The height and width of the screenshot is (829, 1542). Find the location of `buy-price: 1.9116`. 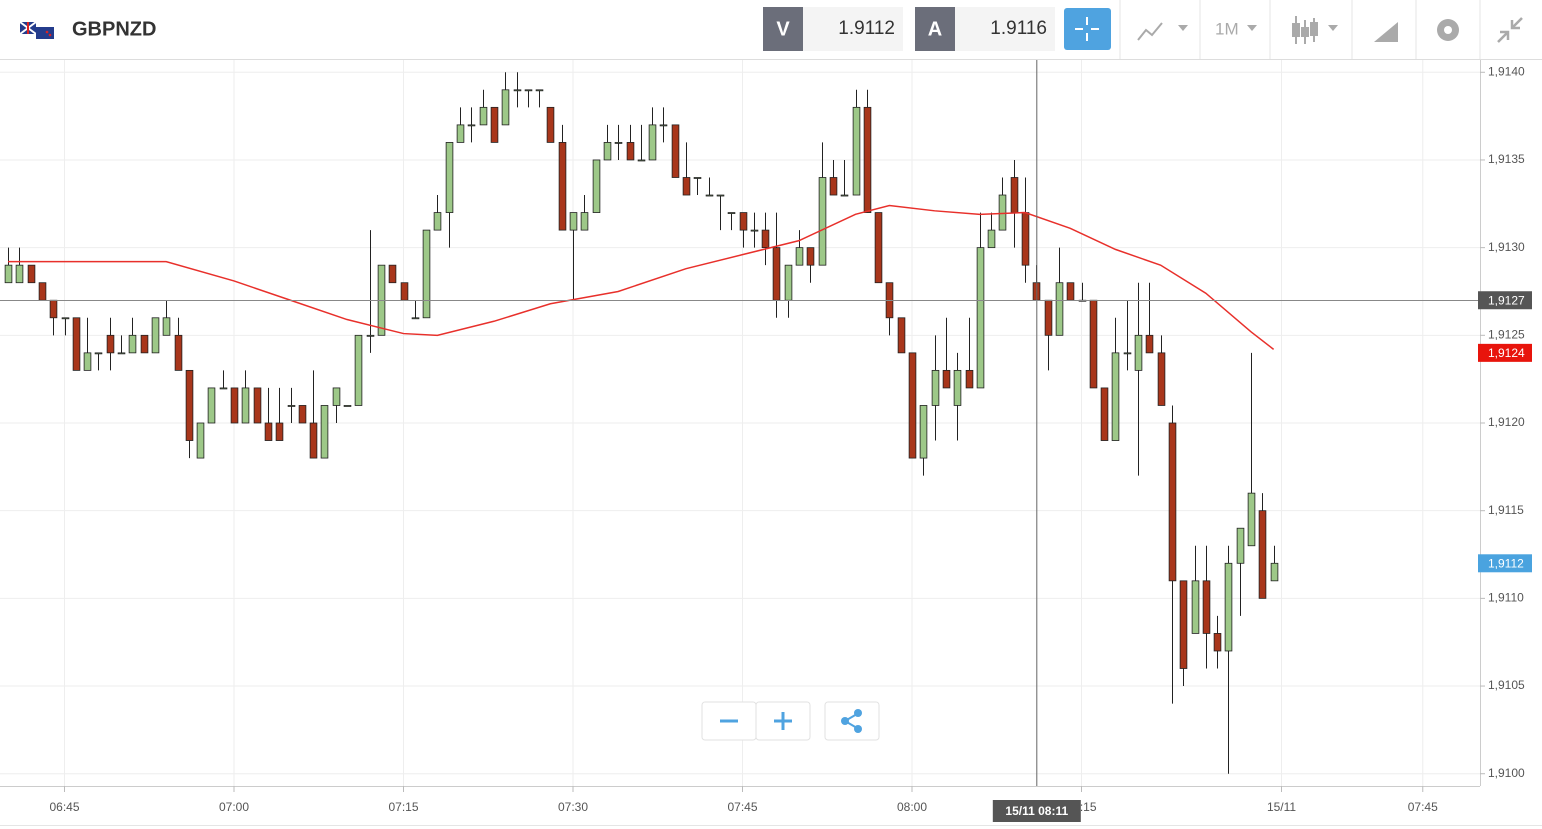

buy-price: 1.9116 is located at coordinates (1018, 28).